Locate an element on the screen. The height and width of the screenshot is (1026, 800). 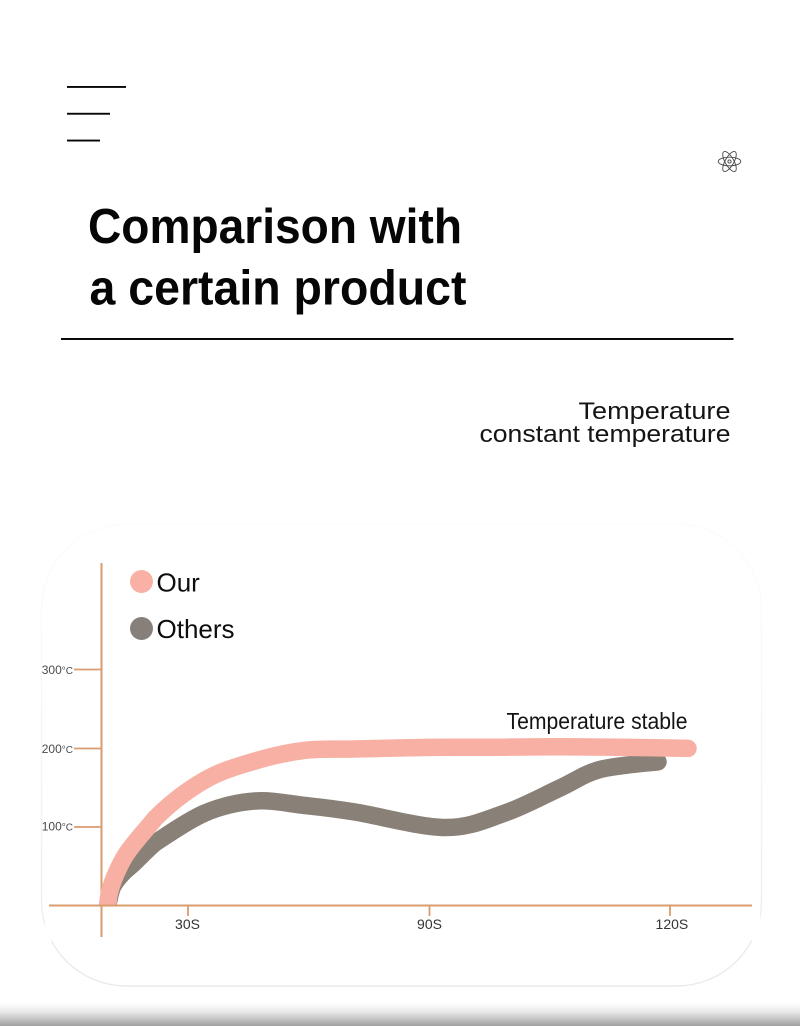
svg-text: 300°C is located at coordinates (57, 670).